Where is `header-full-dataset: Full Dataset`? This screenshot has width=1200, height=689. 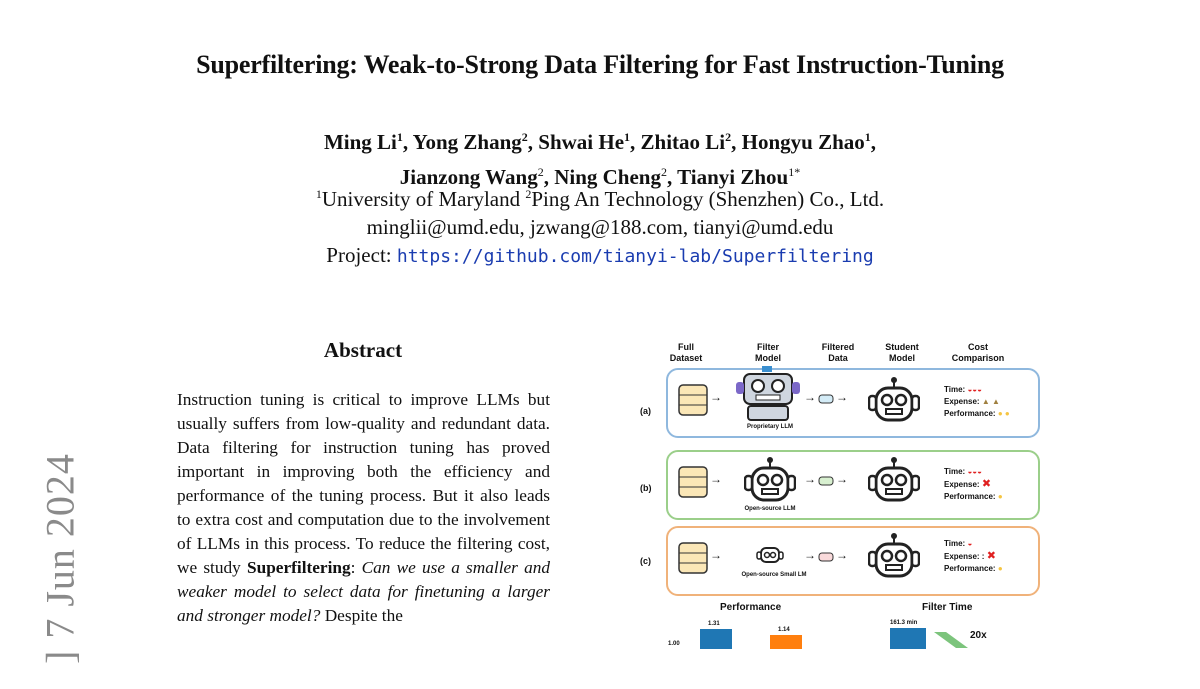
header-full-dataset: Full Dataset is located at coordinates (686, 352).